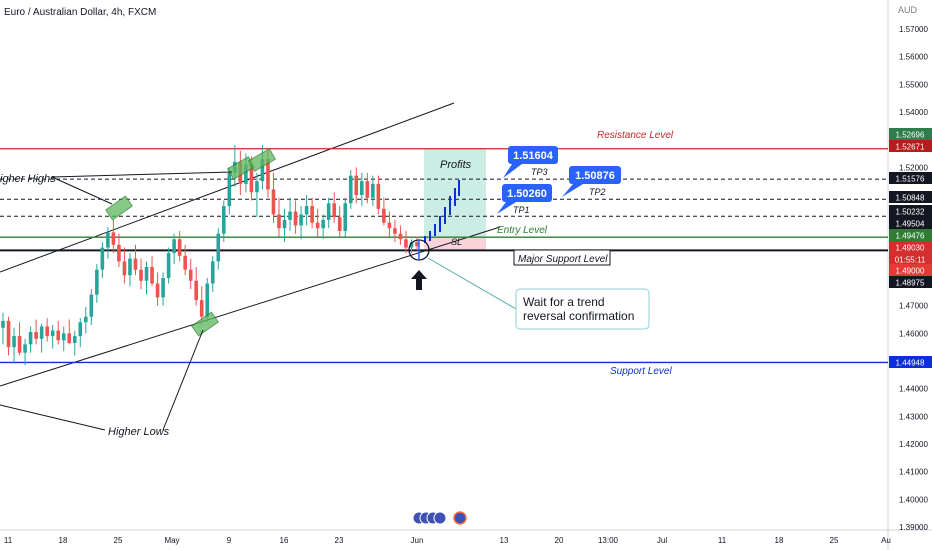  I want to click on resistance-label: Resistance Level, so click(635, 135).